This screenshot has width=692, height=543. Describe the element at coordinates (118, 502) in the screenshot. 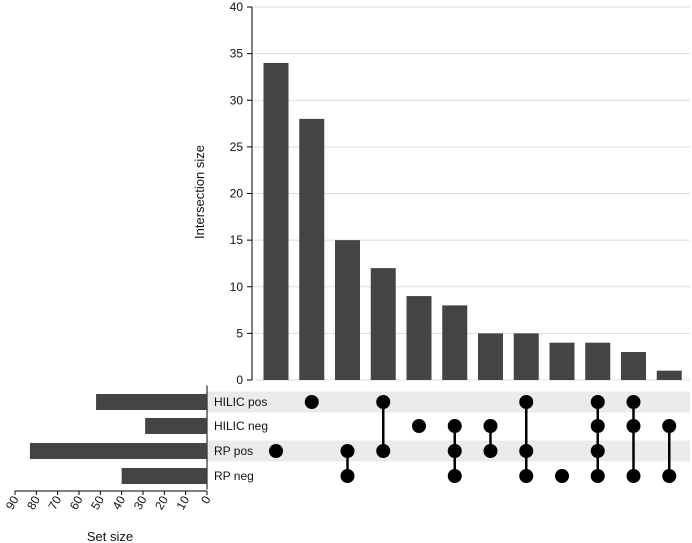

I see `x-tick-label: 40` at that location.